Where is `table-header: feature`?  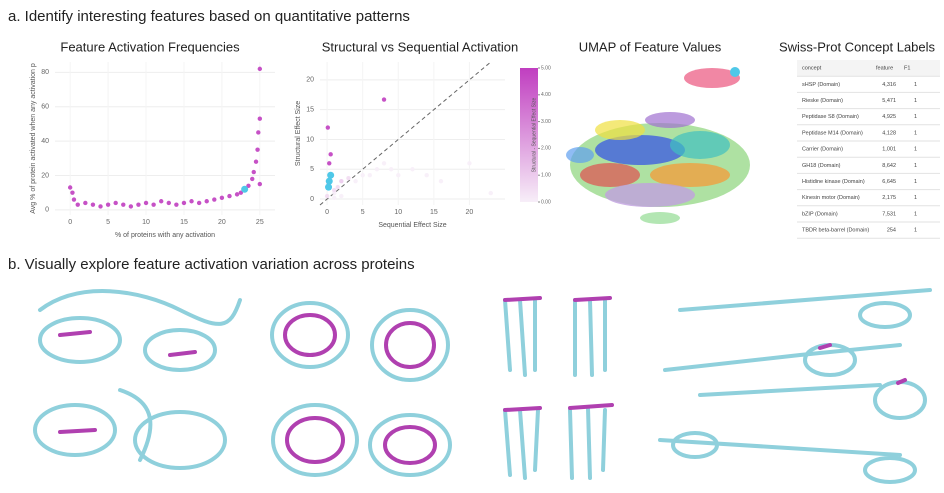
table-header: feature is located at coordinates (884, 69).